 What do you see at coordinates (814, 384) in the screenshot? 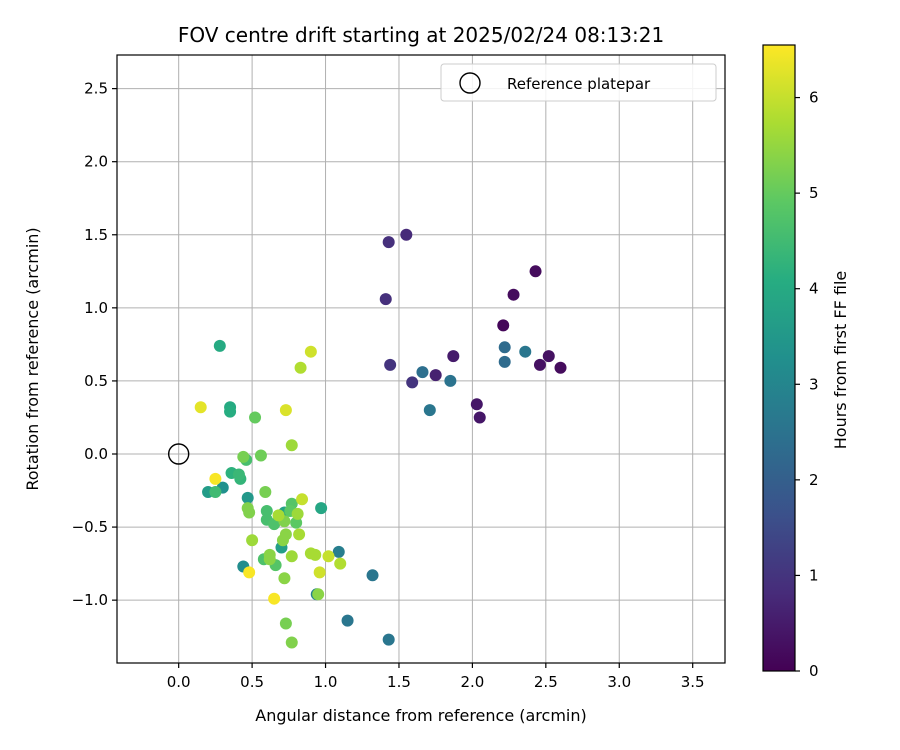
I see `colorbar-tick-label: 3` at bounding box center [814, 384].